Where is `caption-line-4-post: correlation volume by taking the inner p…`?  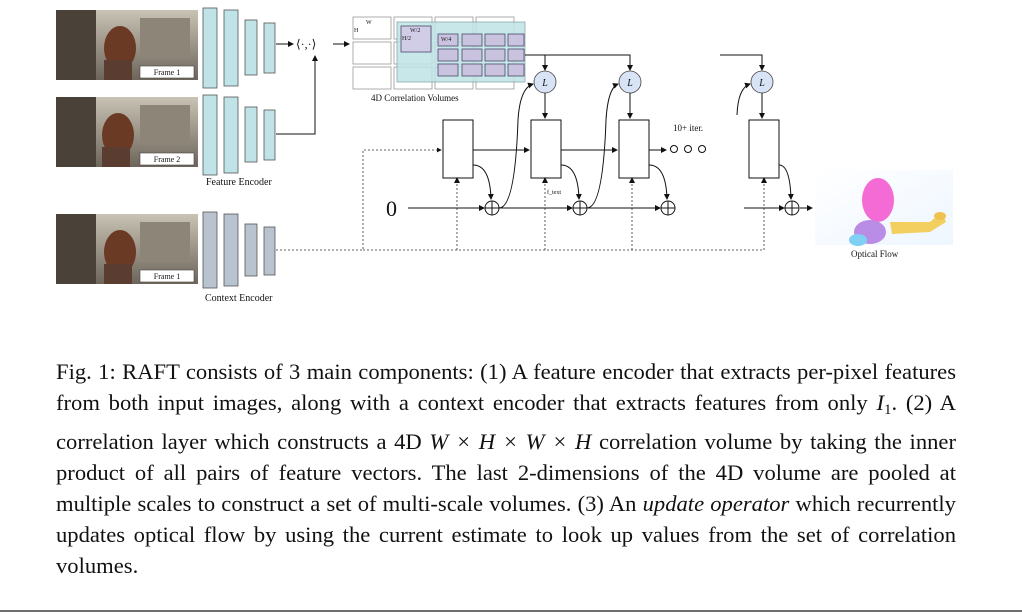 caption-line-4-post: correlation volume by taking the inner p… is located at coordinates (506, 457).